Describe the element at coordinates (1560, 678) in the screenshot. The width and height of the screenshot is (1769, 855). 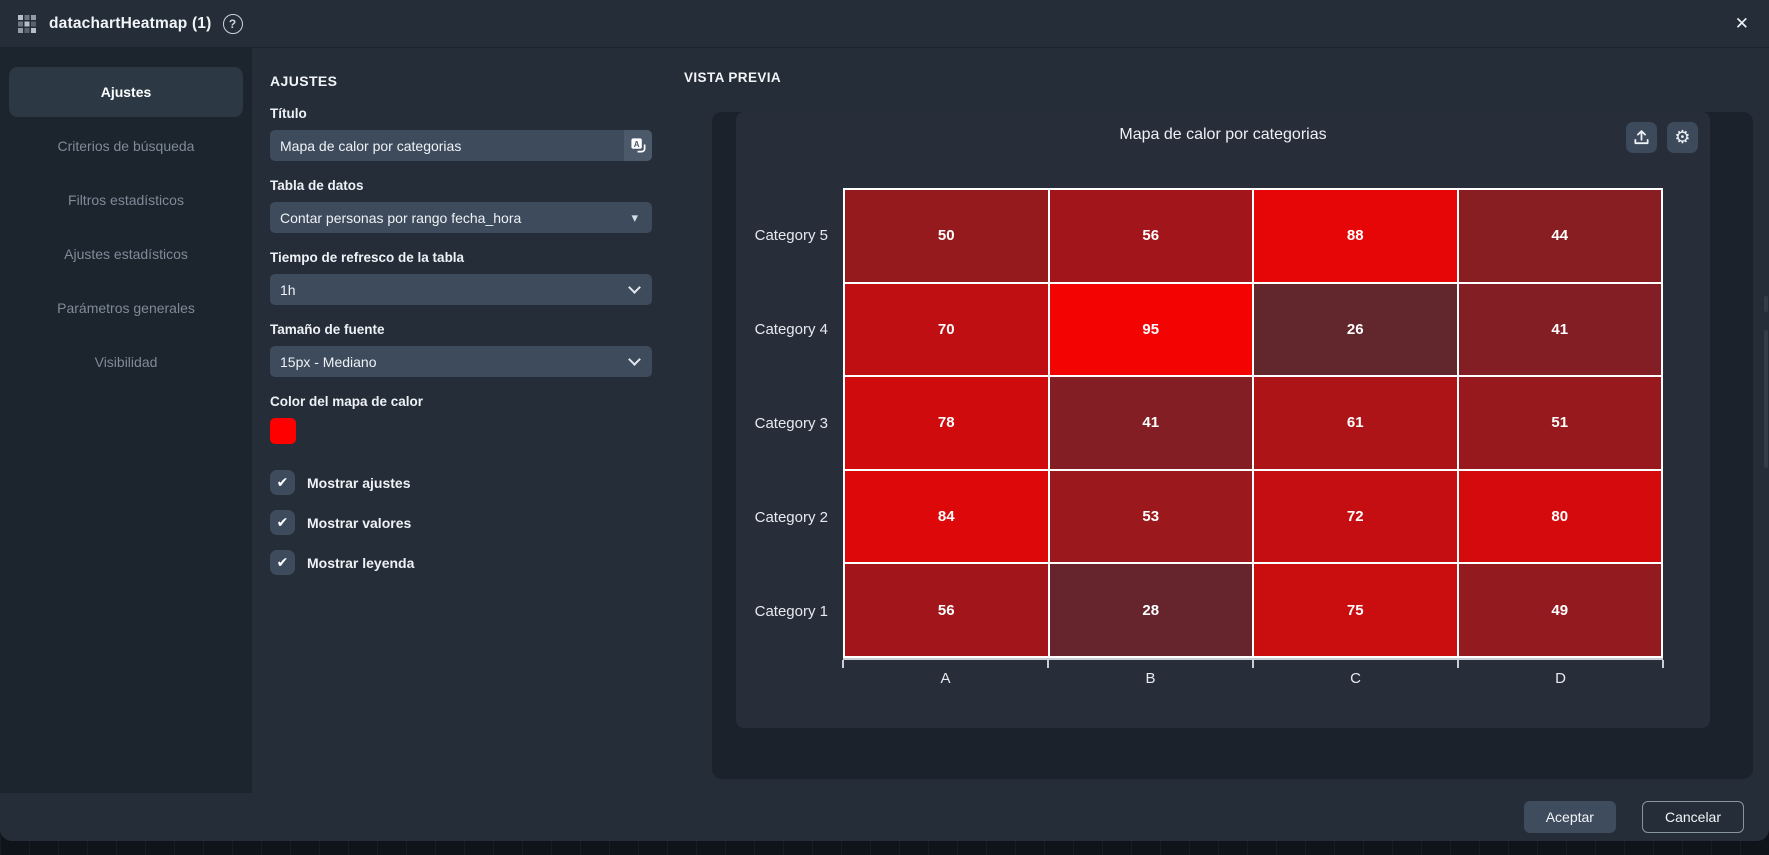
I see `heatmap-column-label: D` at that location.